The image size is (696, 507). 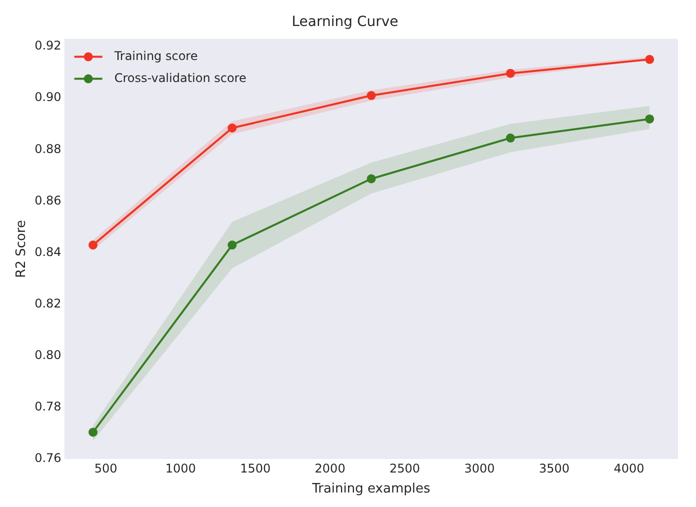 What do you see at coordinates (180, 77) in the screenshot?
I see `legend-label: Cross-validation score` at bounding box center [180, 77].